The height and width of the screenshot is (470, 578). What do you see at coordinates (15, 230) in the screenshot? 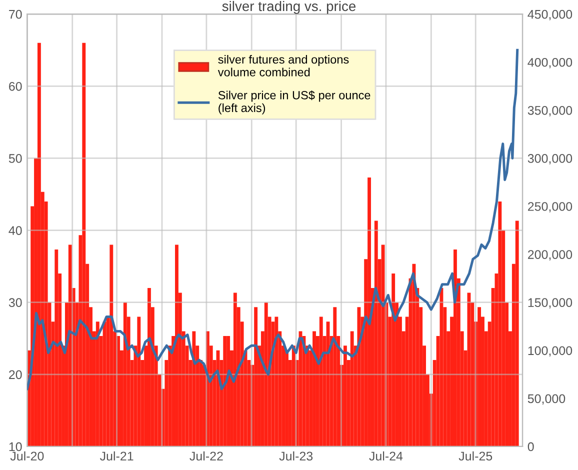
I see `y-tick-label: 40` at bounding box center [15, 230].